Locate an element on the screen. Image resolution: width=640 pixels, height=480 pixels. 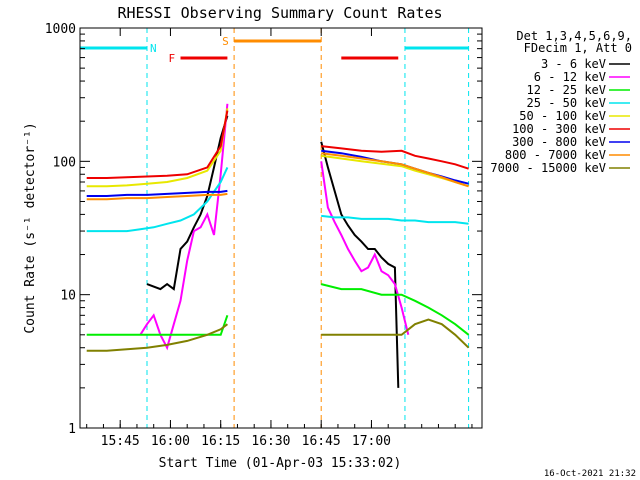
legend-entry-label: 50 - 100 keV is located at coordinates (562, 116).